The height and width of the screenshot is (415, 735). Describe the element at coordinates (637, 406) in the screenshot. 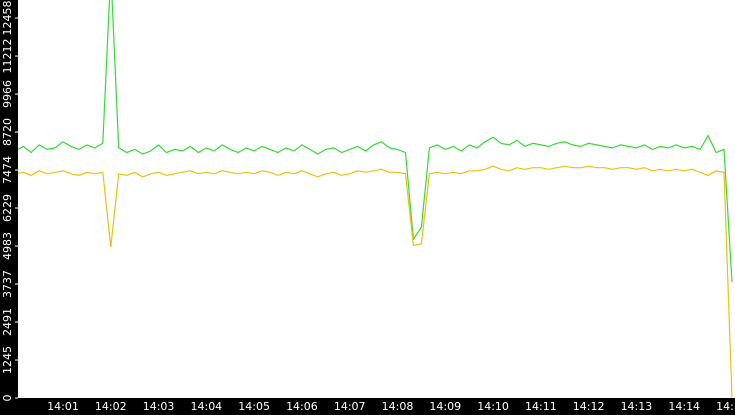

I see `x-tick-label: 14:13` at that location.